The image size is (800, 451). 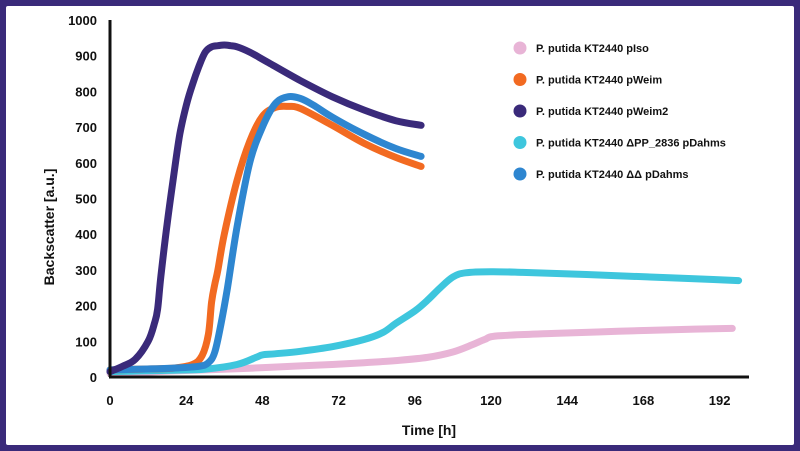 What do you see at coordinates (338, 400) in the screenshot?
I see `x-tick-label: 72` at bounding box center [338, 400].